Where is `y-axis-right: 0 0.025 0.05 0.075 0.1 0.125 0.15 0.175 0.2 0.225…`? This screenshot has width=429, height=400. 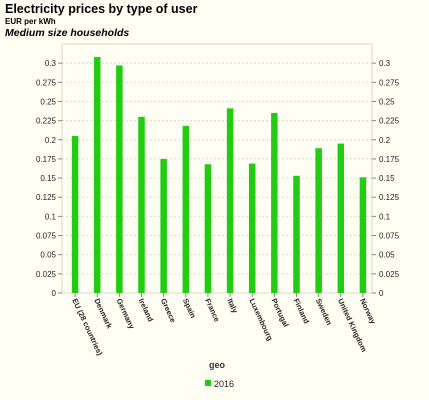 y-axis-right: 0 0.025 0.05 0.075 0.1 0.125 0.15 0.175 0.2 0.225… is located at coordinates (386, 178).